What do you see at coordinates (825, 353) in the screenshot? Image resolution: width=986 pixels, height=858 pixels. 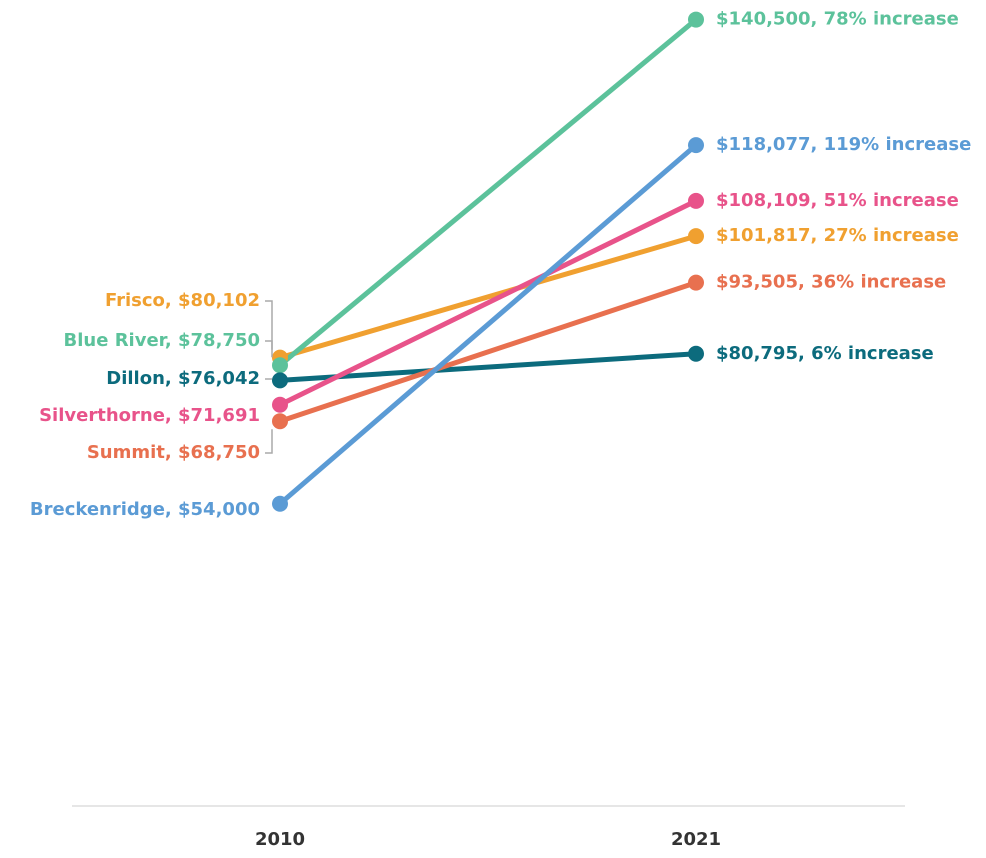 I see `end-label: $80,795, 6% increase` at bounding box center [825, 353].